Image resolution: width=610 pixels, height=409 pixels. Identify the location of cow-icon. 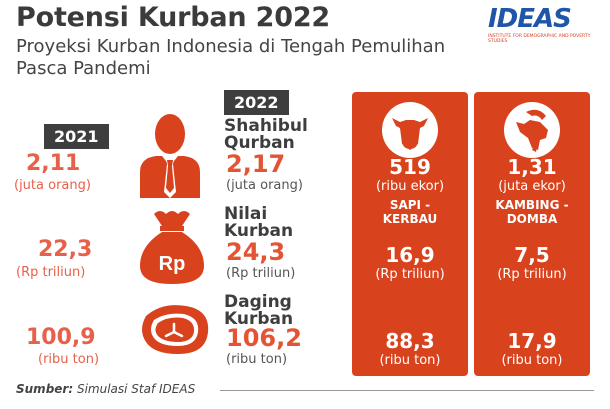
(410, 130).